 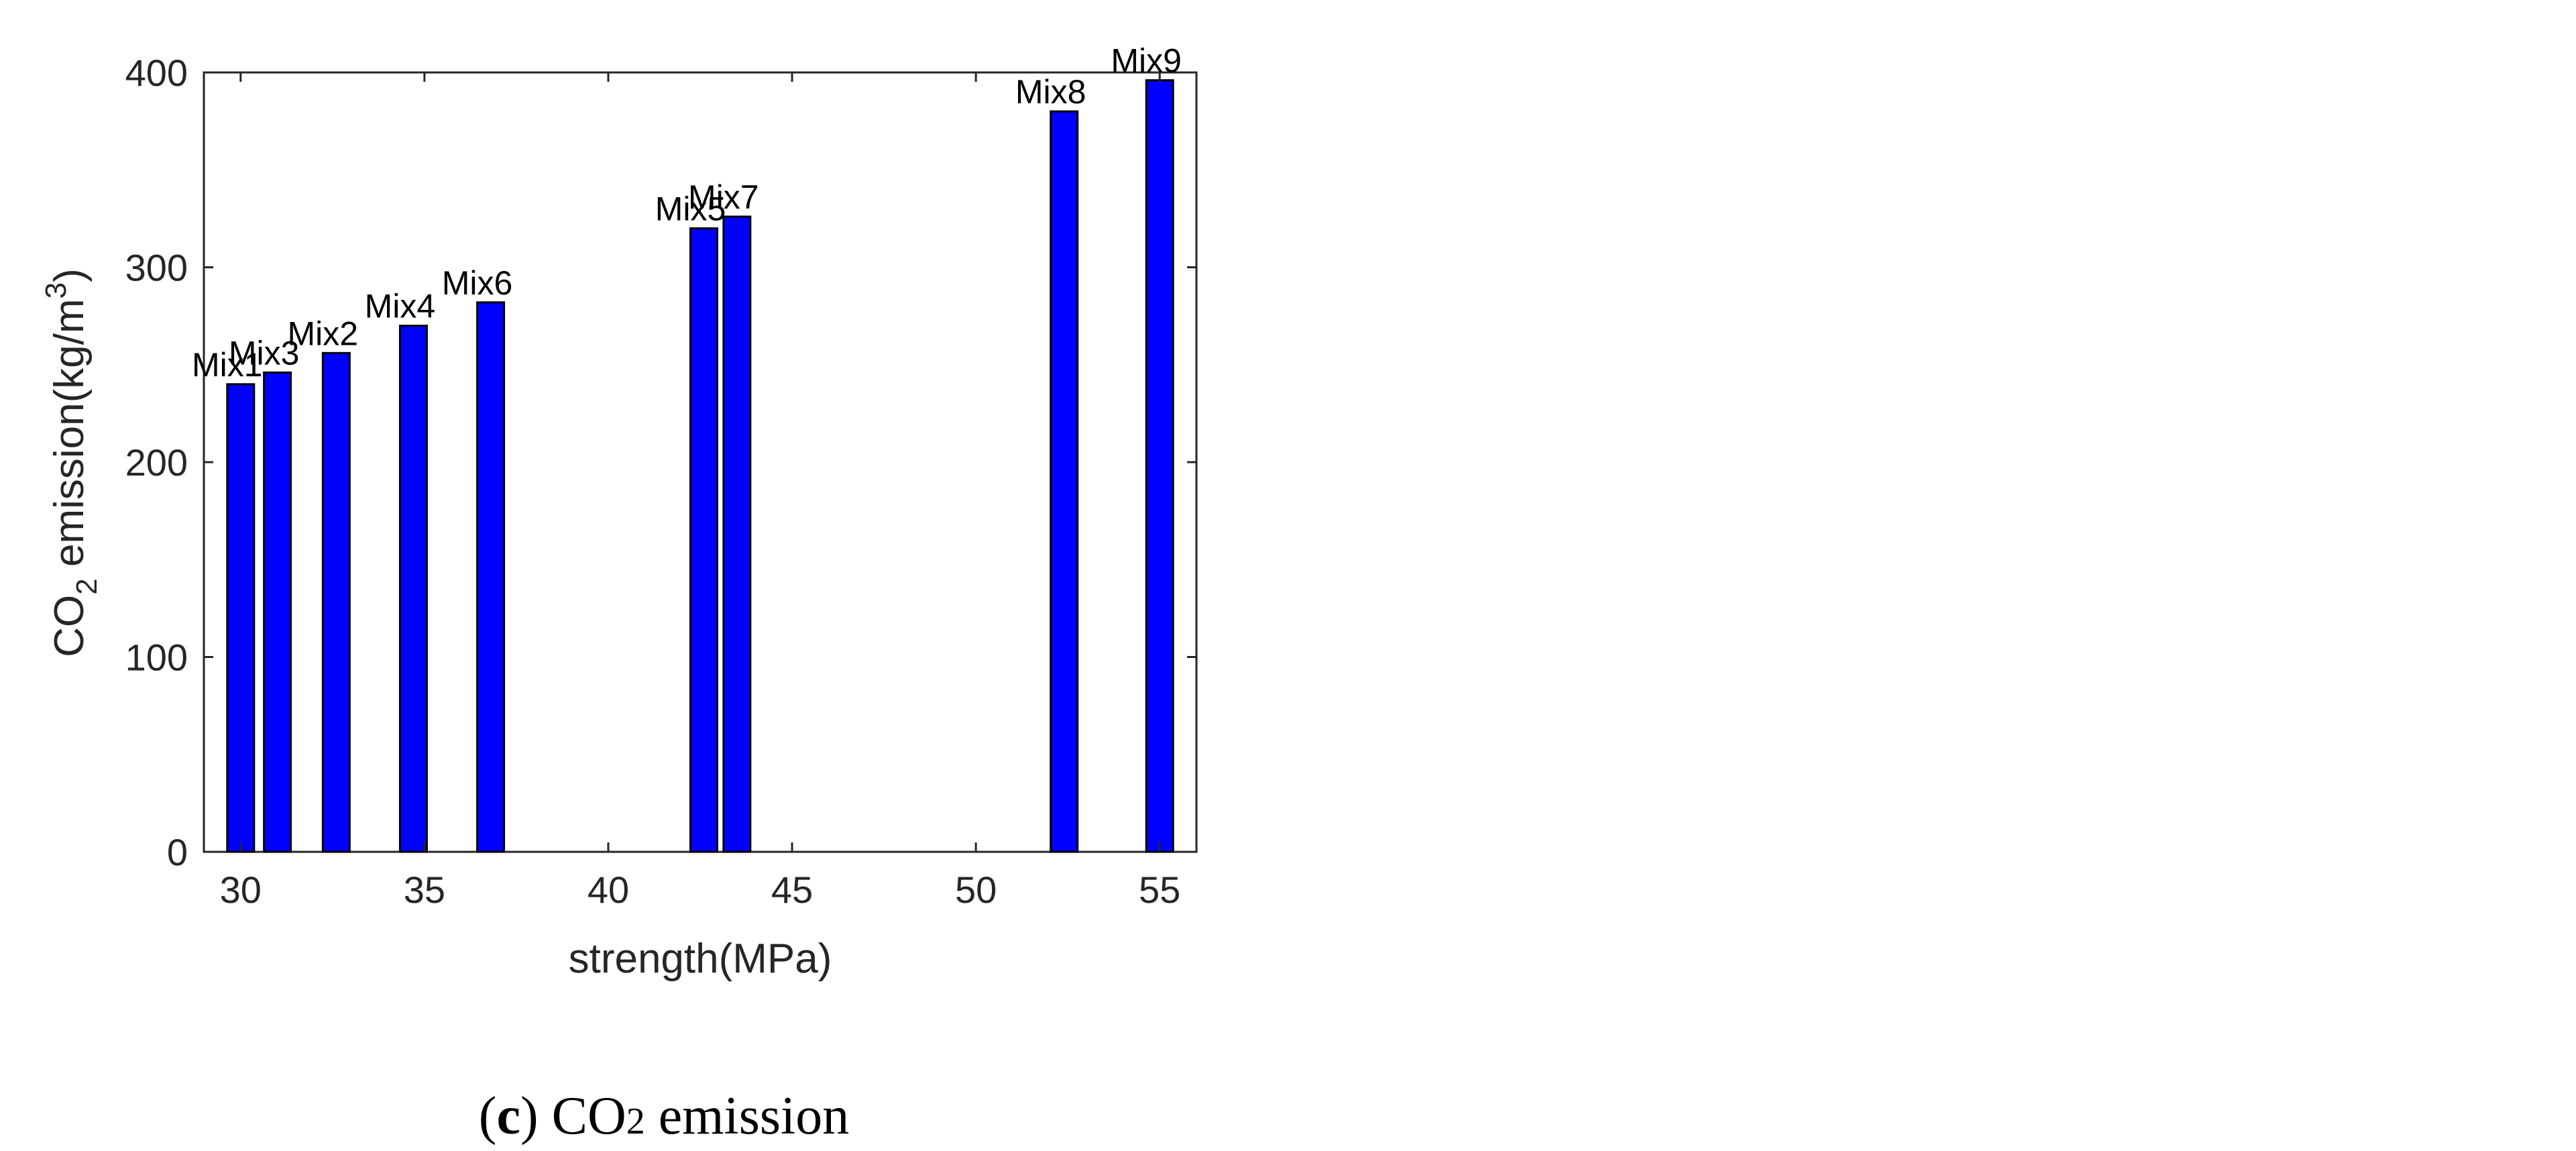 I want to click on x-tick-label: 55, so click(x=1159, y=890).